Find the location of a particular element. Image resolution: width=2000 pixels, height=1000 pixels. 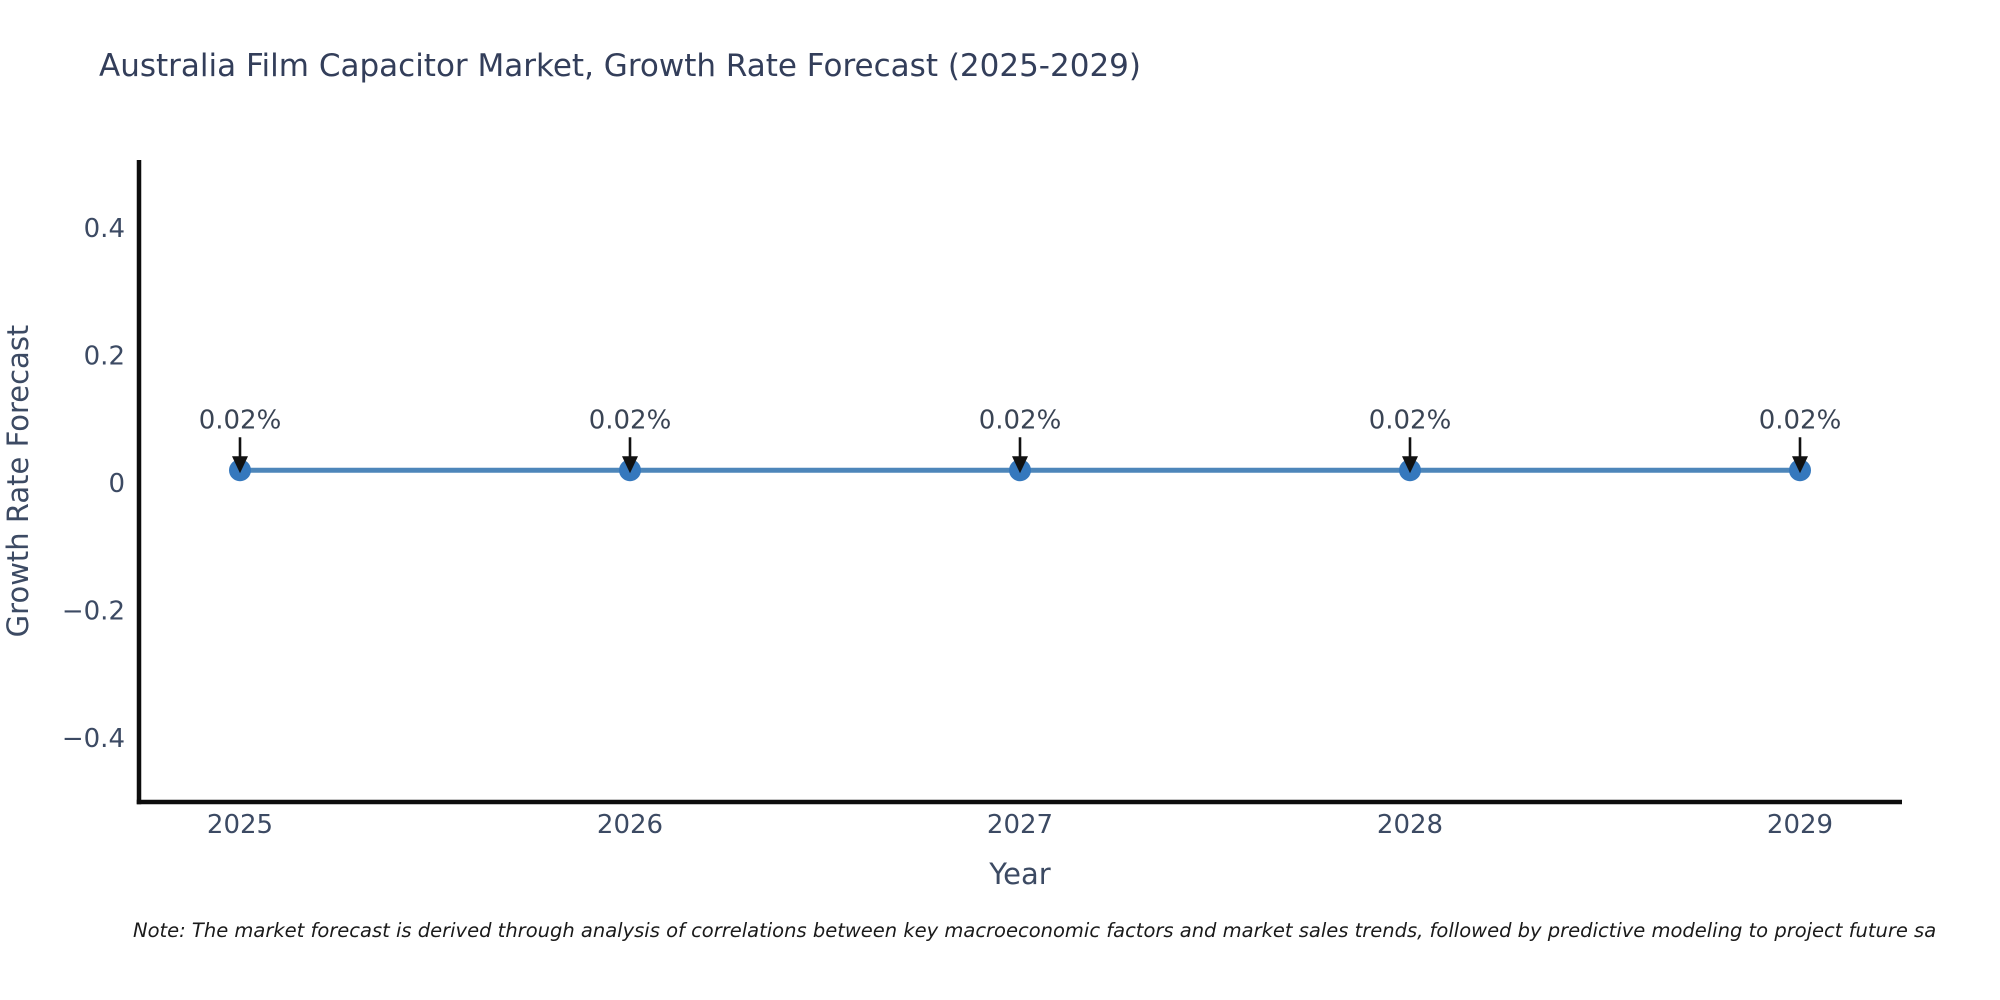

y-tick-label: −0.2 is located at coordinates (93, 611).